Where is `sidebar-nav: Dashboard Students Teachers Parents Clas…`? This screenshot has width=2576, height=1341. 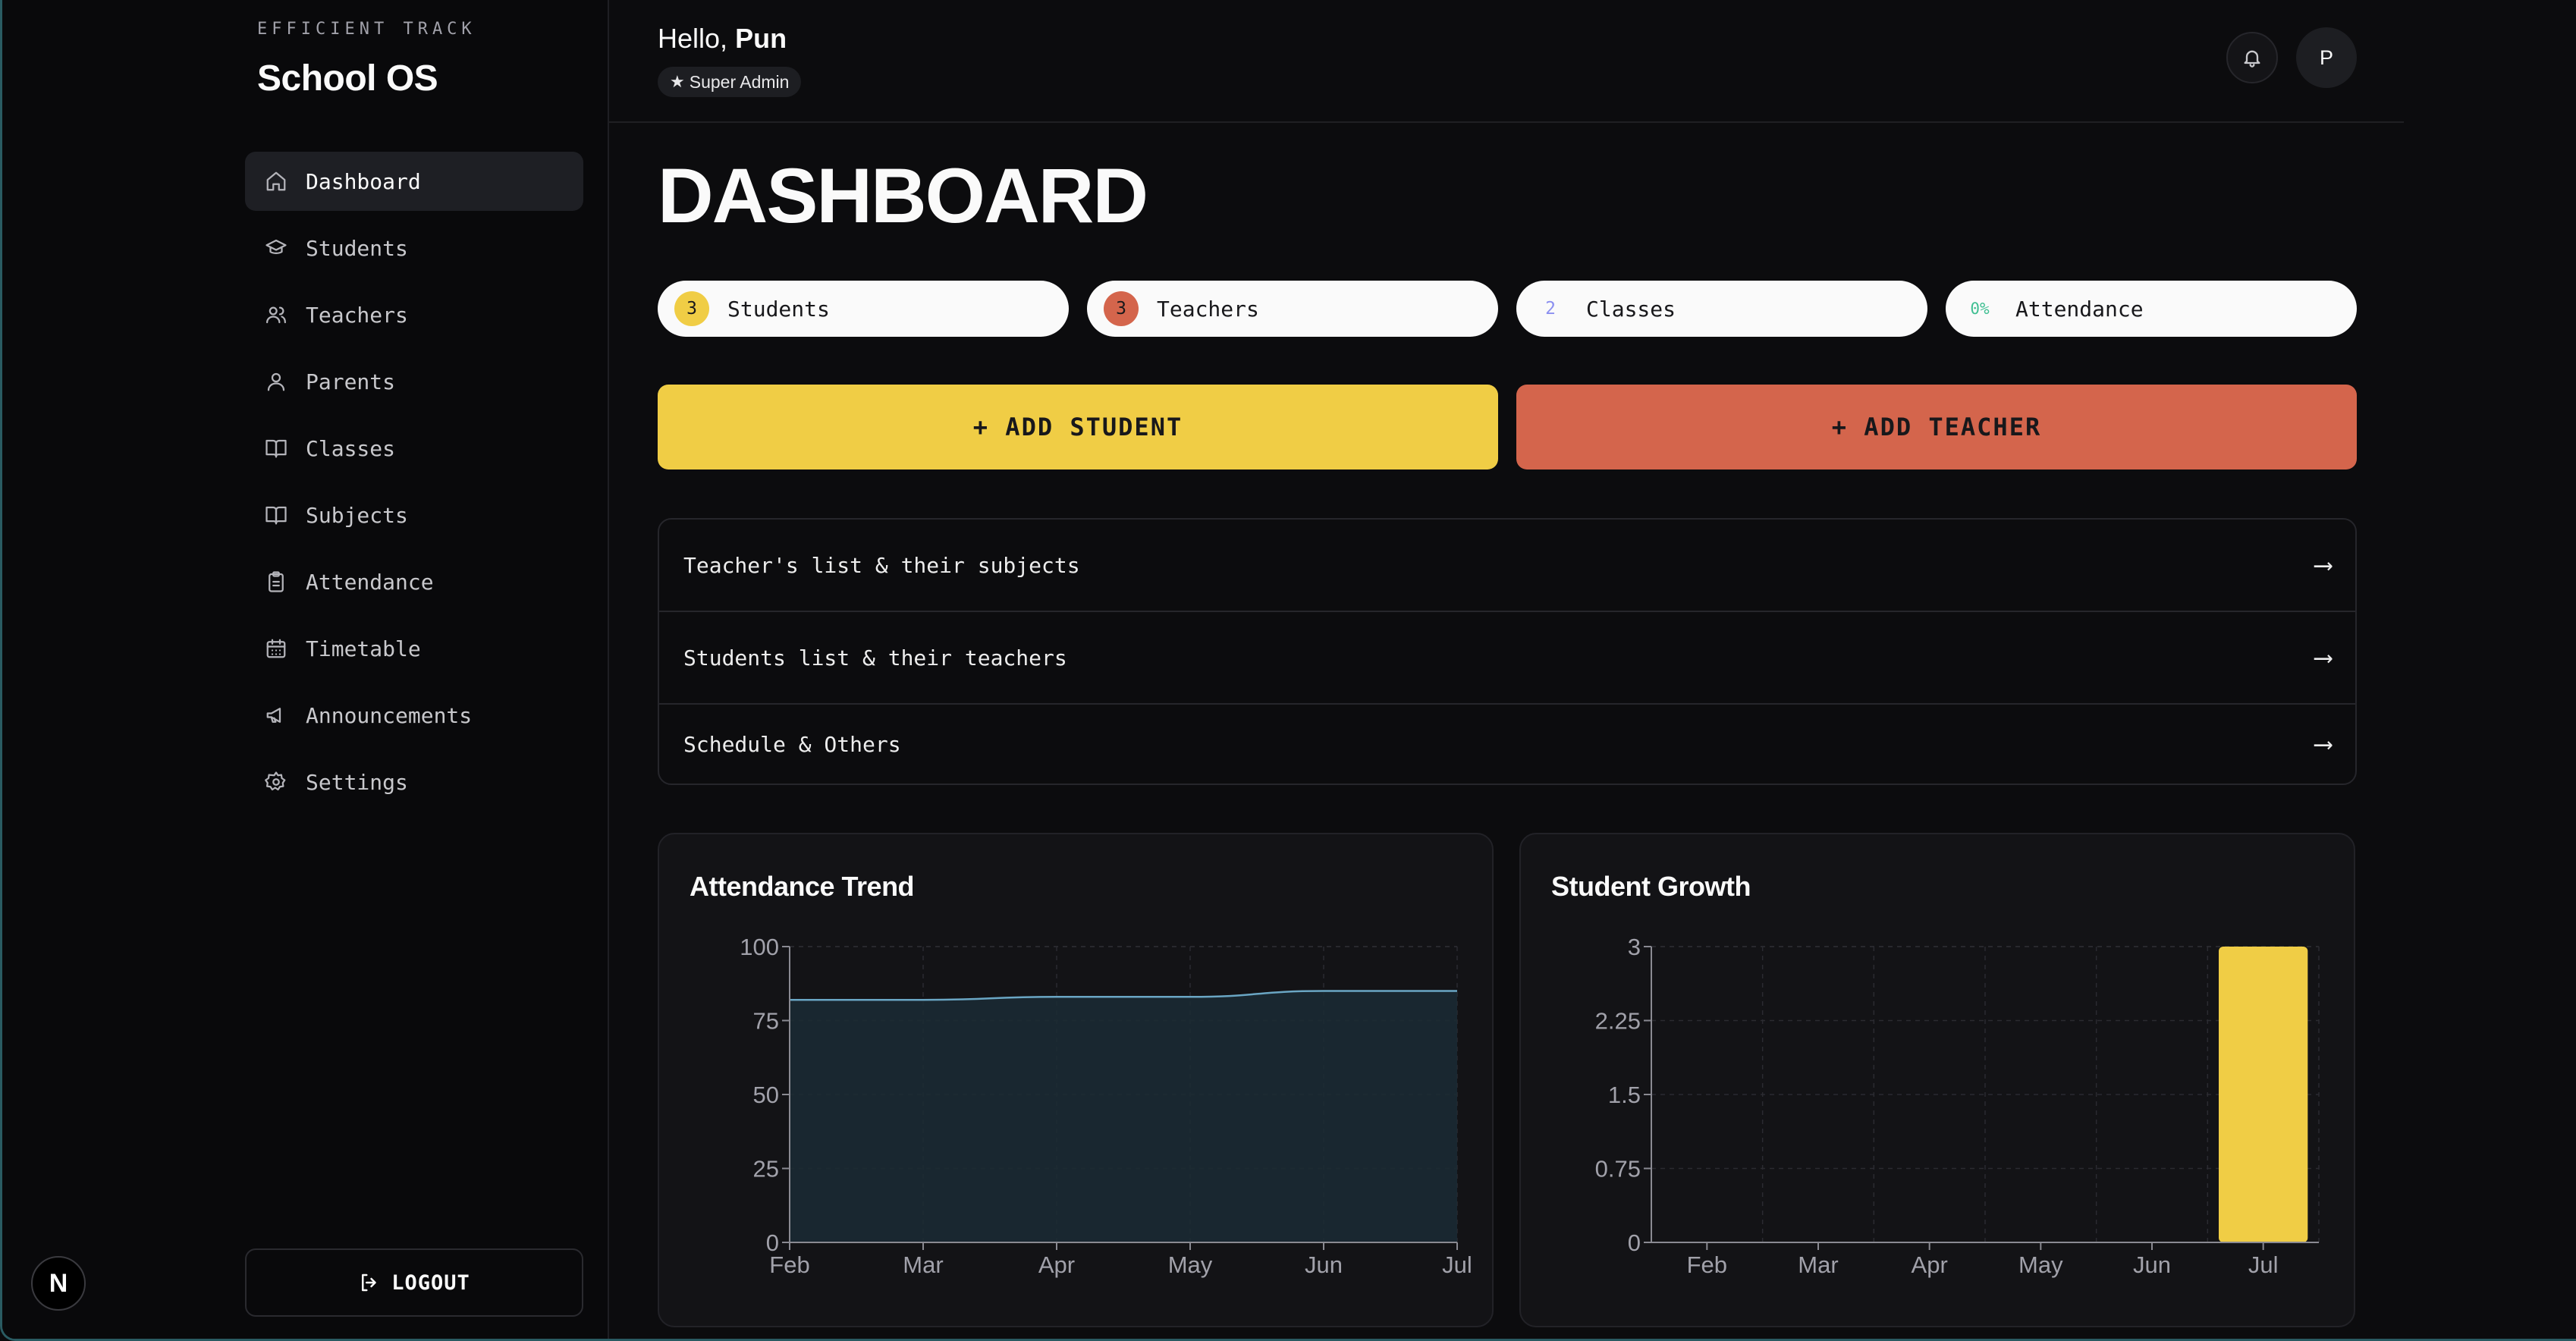 sidebar-nav: Dashboard Students Teachers Parents Clas… is located at coordinates (414, 485).